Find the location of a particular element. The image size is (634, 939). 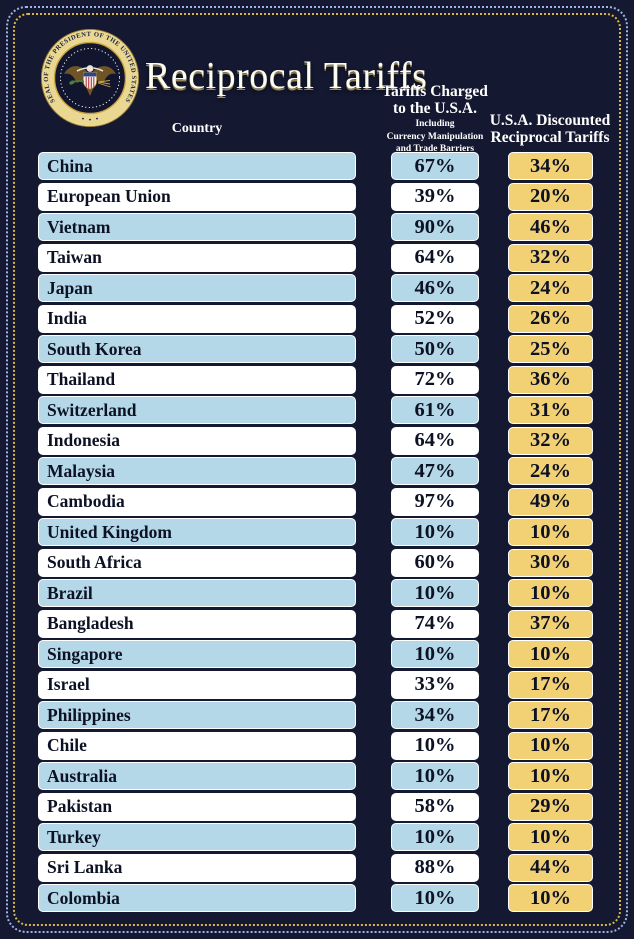

table-row: Sri Lanka 88% 44% is located at coordinates (315, 867).